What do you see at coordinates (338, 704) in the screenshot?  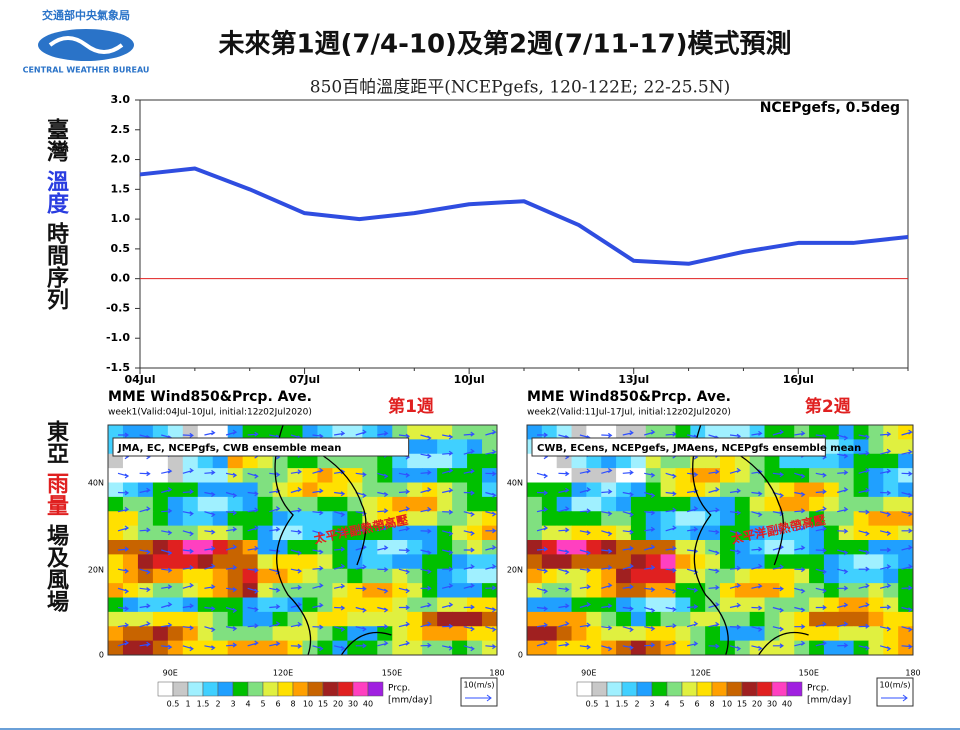 I see `colorbar-label: 20` at bounding box center [338, 704].